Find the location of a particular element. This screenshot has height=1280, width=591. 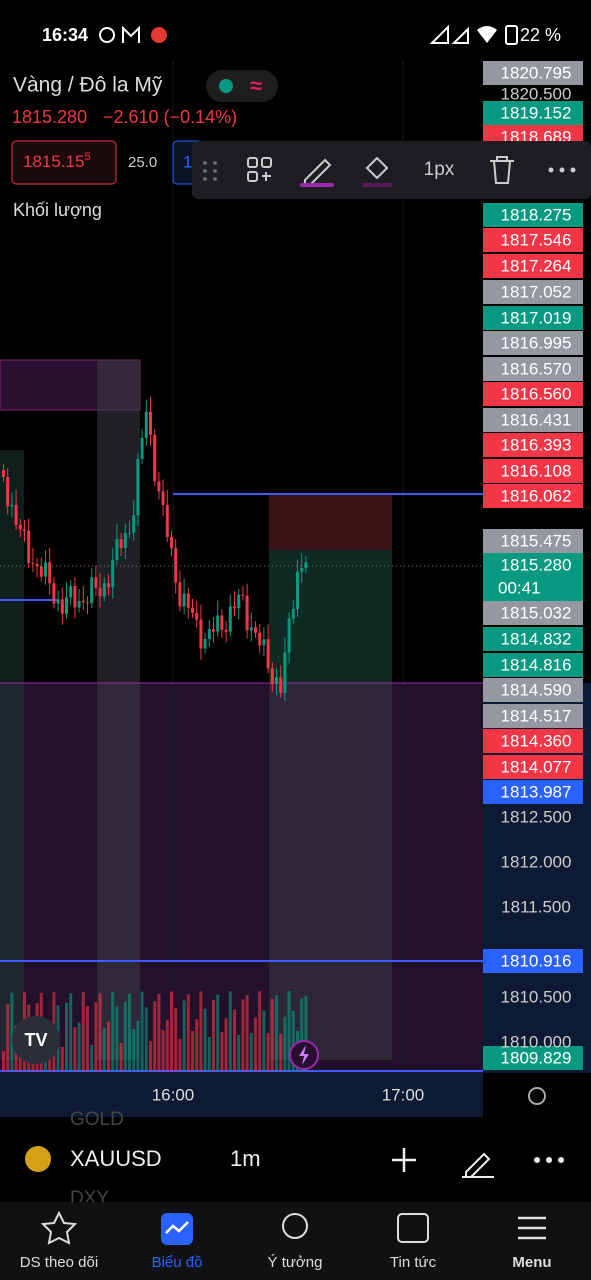

nav-label: Biểu đồ is located at coordinates (177, 1262).